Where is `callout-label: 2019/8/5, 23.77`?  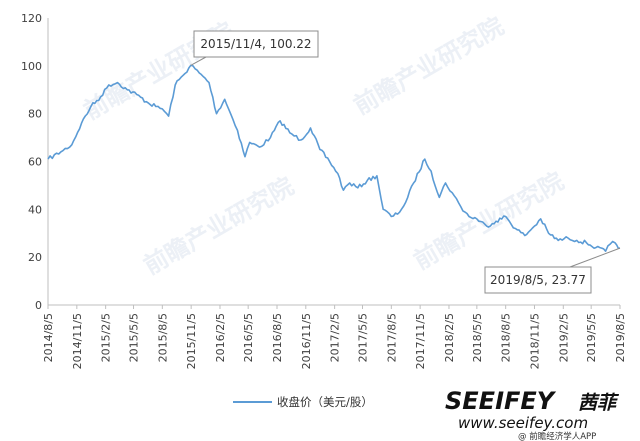 callout-label: 2019/8/5, 23.77 is located at coordinates (538, 280).